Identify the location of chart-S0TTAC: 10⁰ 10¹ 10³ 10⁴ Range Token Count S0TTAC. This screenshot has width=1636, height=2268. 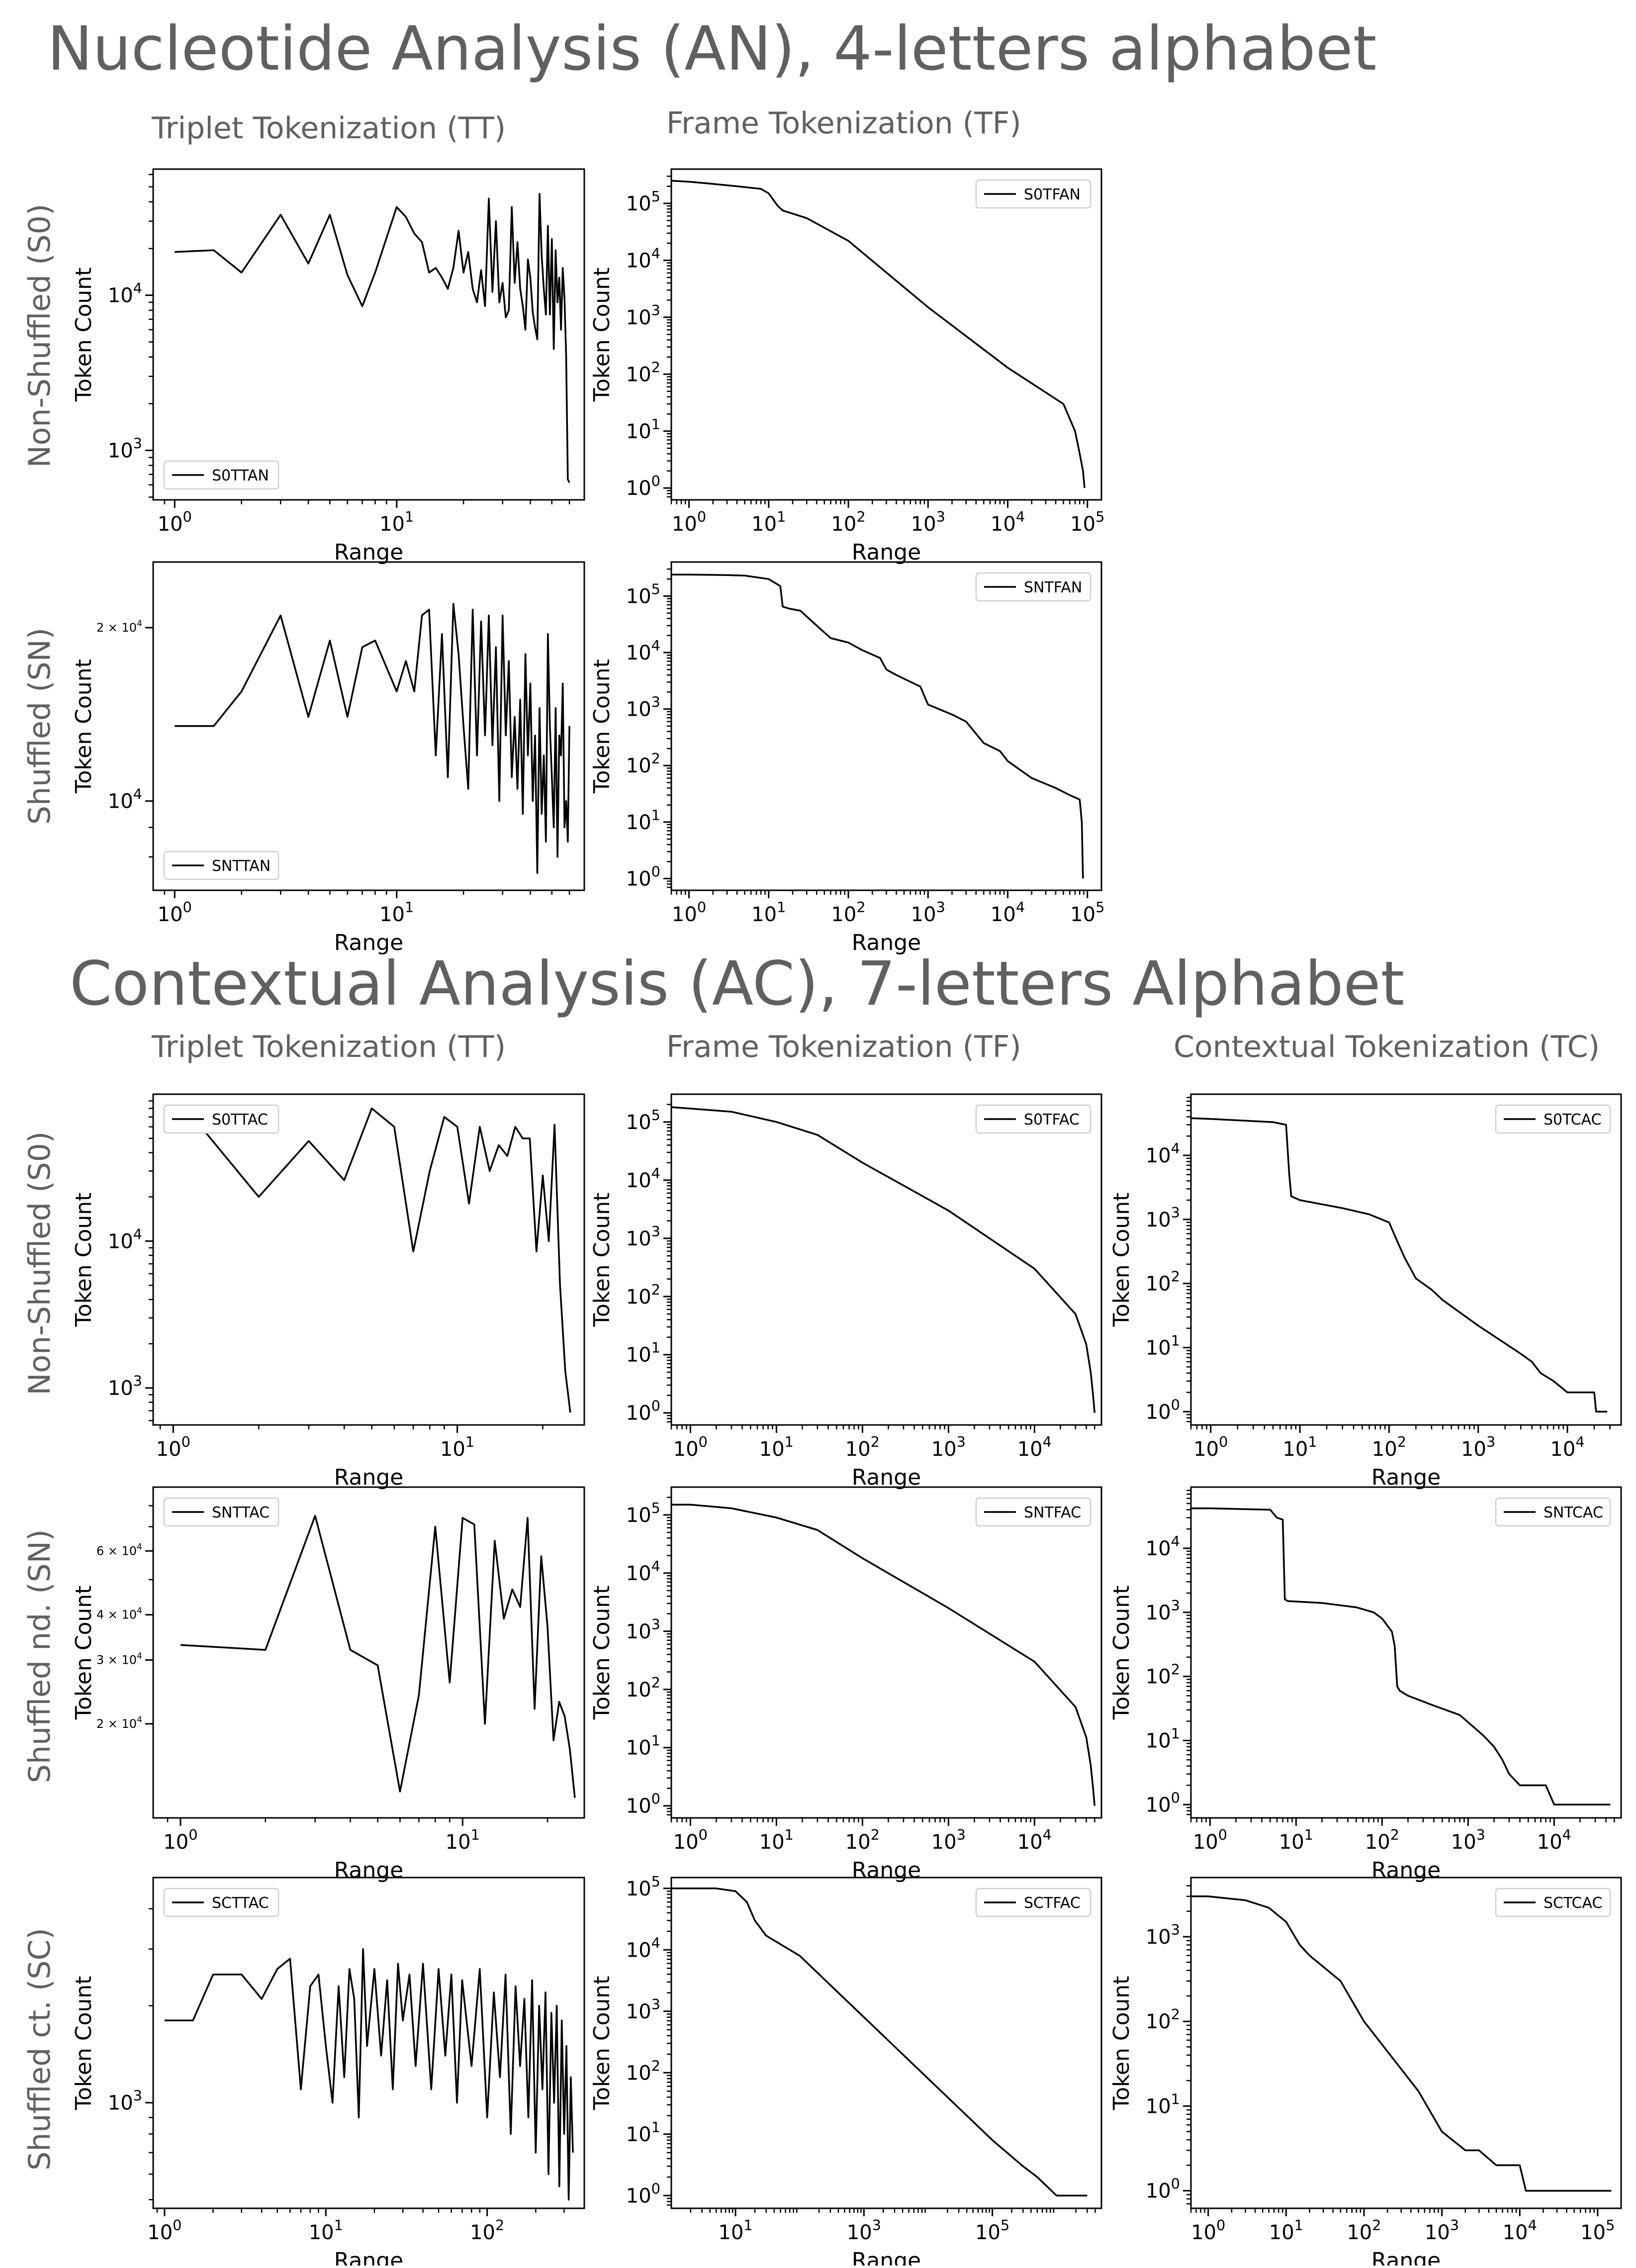
(328, 1292).